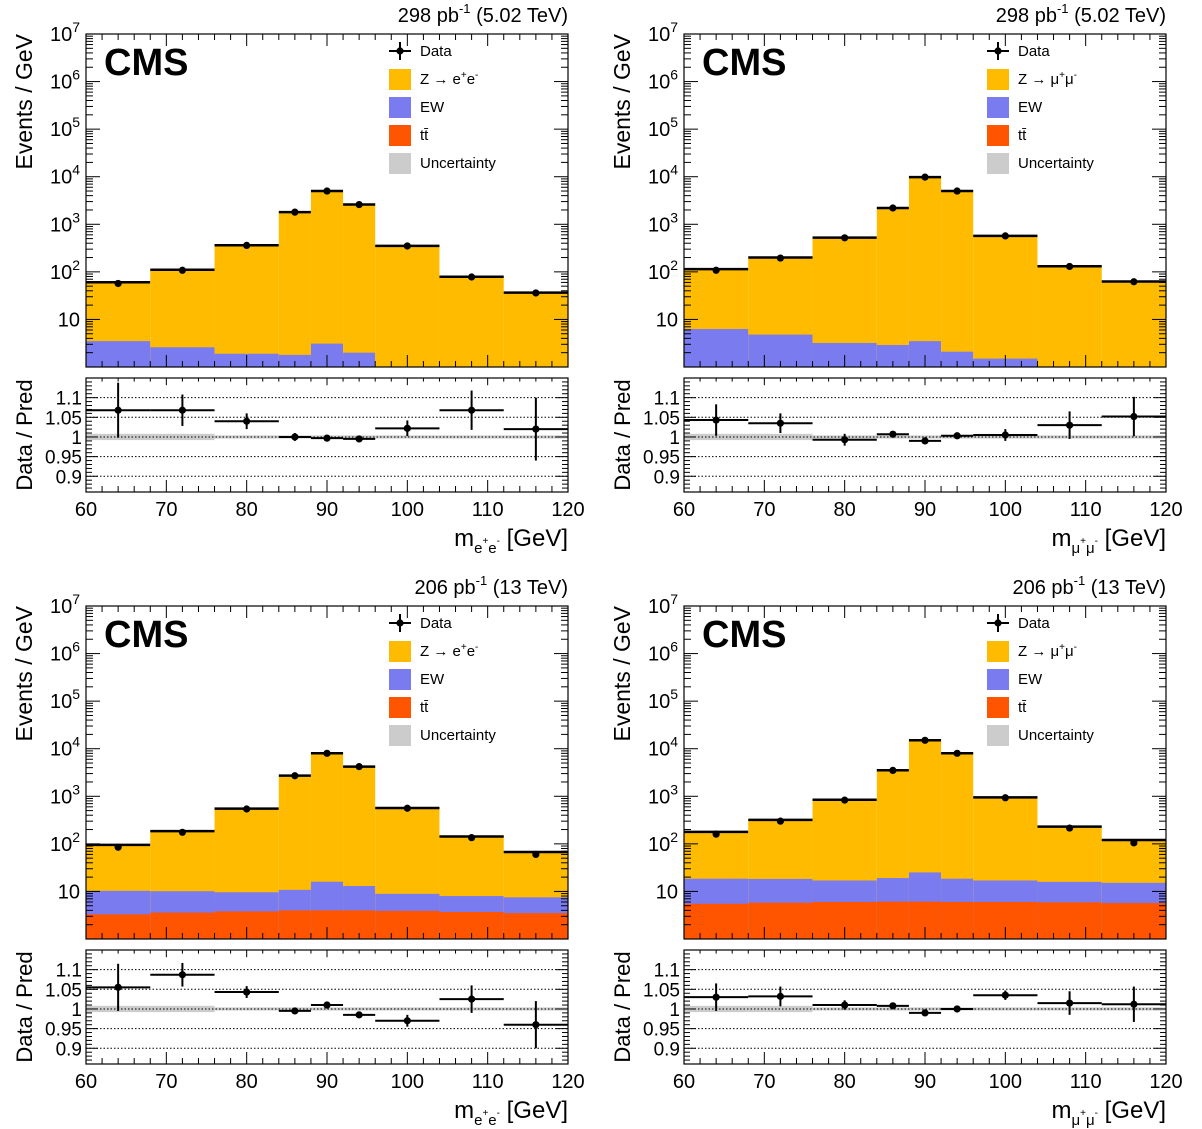  Describe the element at coordinates (424, 707) in the screenshot. I see `legend-ttbar-label: tt̄` at that location.